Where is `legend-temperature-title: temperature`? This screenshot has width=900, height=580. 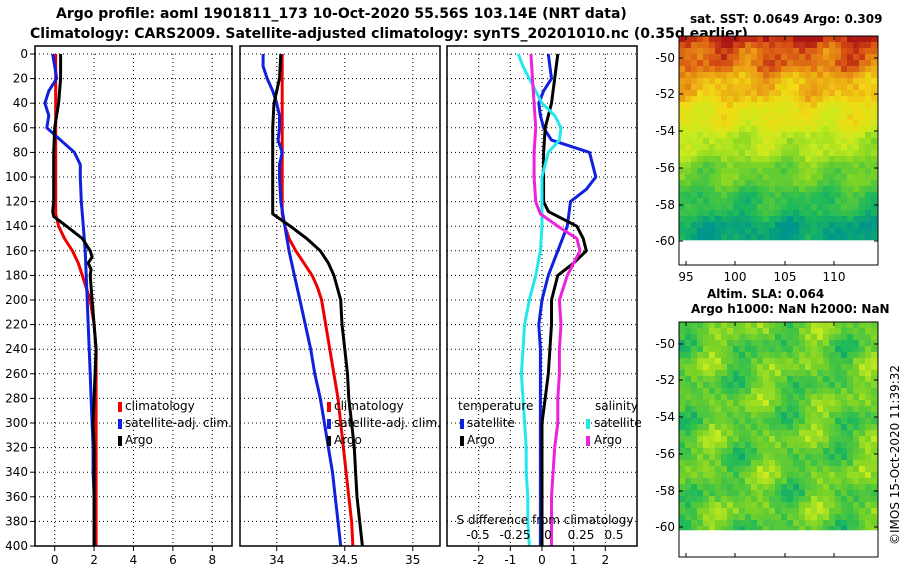 legend-temperature-title: temperature is located at coordinates (495, 406).